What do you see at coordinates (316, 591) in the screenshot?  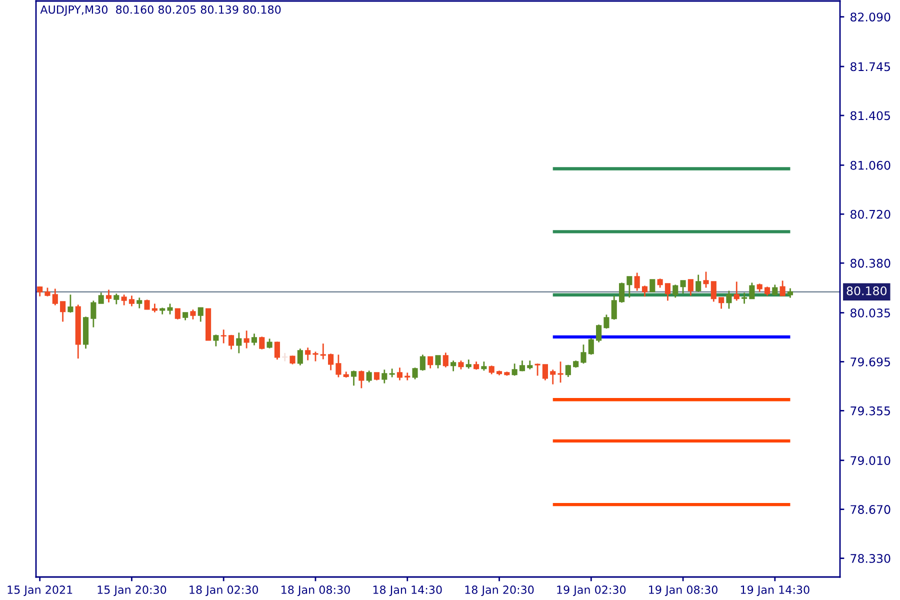 I see `x-tick-label: 18 Jan 08:30` at bounding box center [316, 591].